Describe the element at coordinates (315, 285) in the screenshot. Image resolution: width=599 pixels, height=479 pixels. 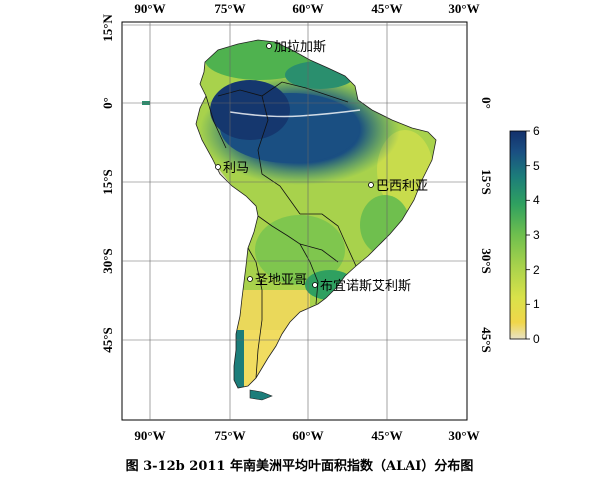
I see `city-marker-buenos-aires` at that location.